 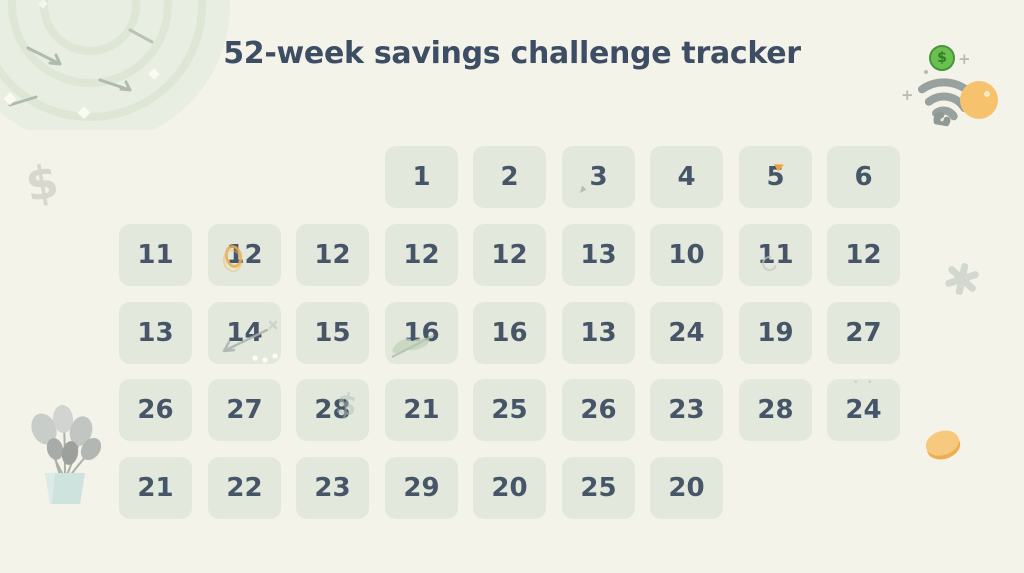 I want to click on week-tile: 15, so click(x=332, y=333).